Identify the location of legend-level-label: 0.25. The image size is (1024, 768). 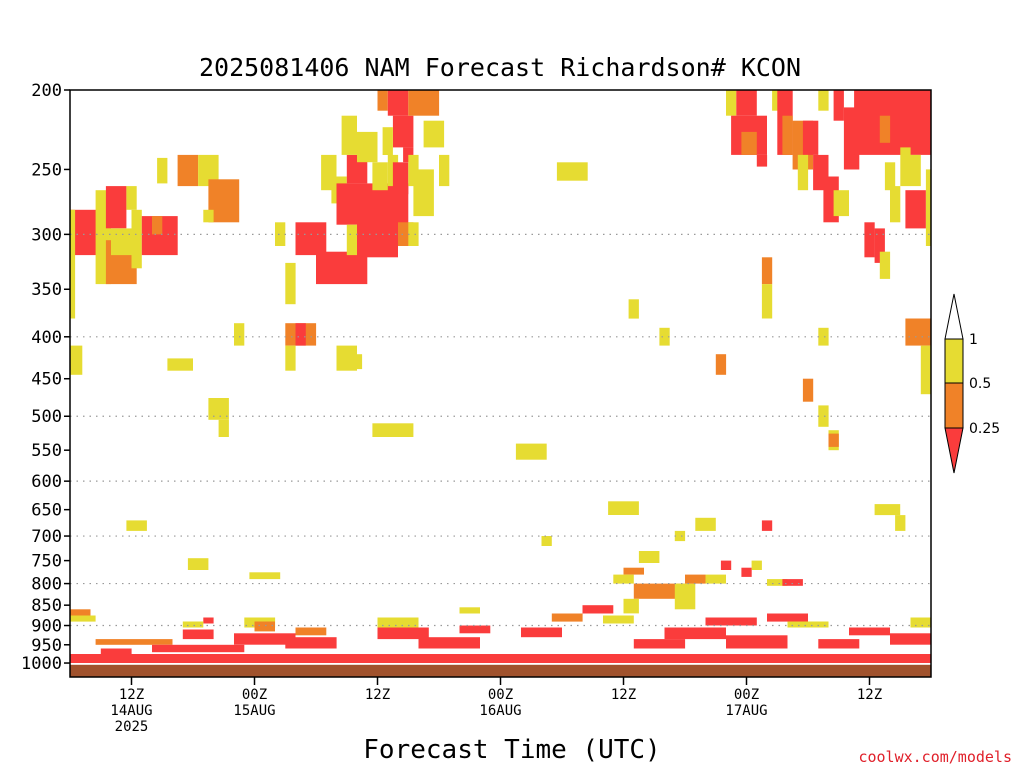
(984, 429).